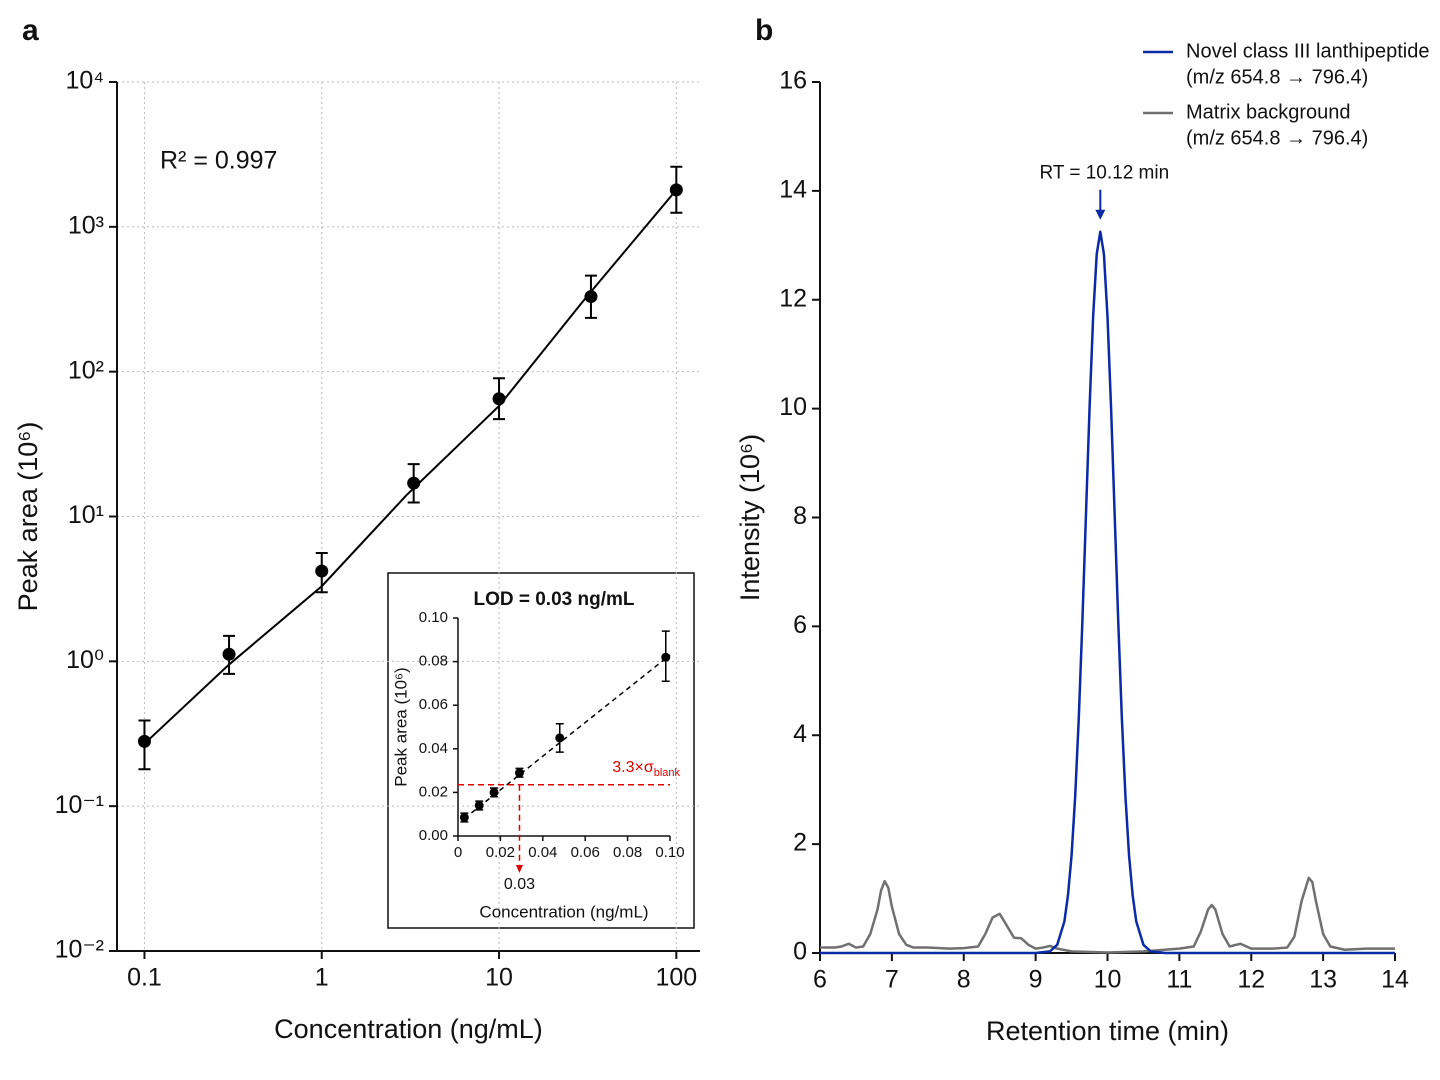 The image size is (1440, 1080). What do you see at coordinates (627, 852) in the screenshot?
I see `x-tick-label: 0.08` at bounding box center [627, 852].